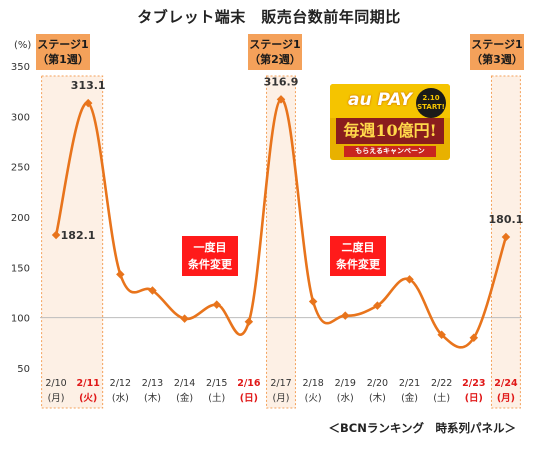  Describe the element at coordinates (22, 45) in the screenshot. I see `y-axis-unit: (%)` at that location.